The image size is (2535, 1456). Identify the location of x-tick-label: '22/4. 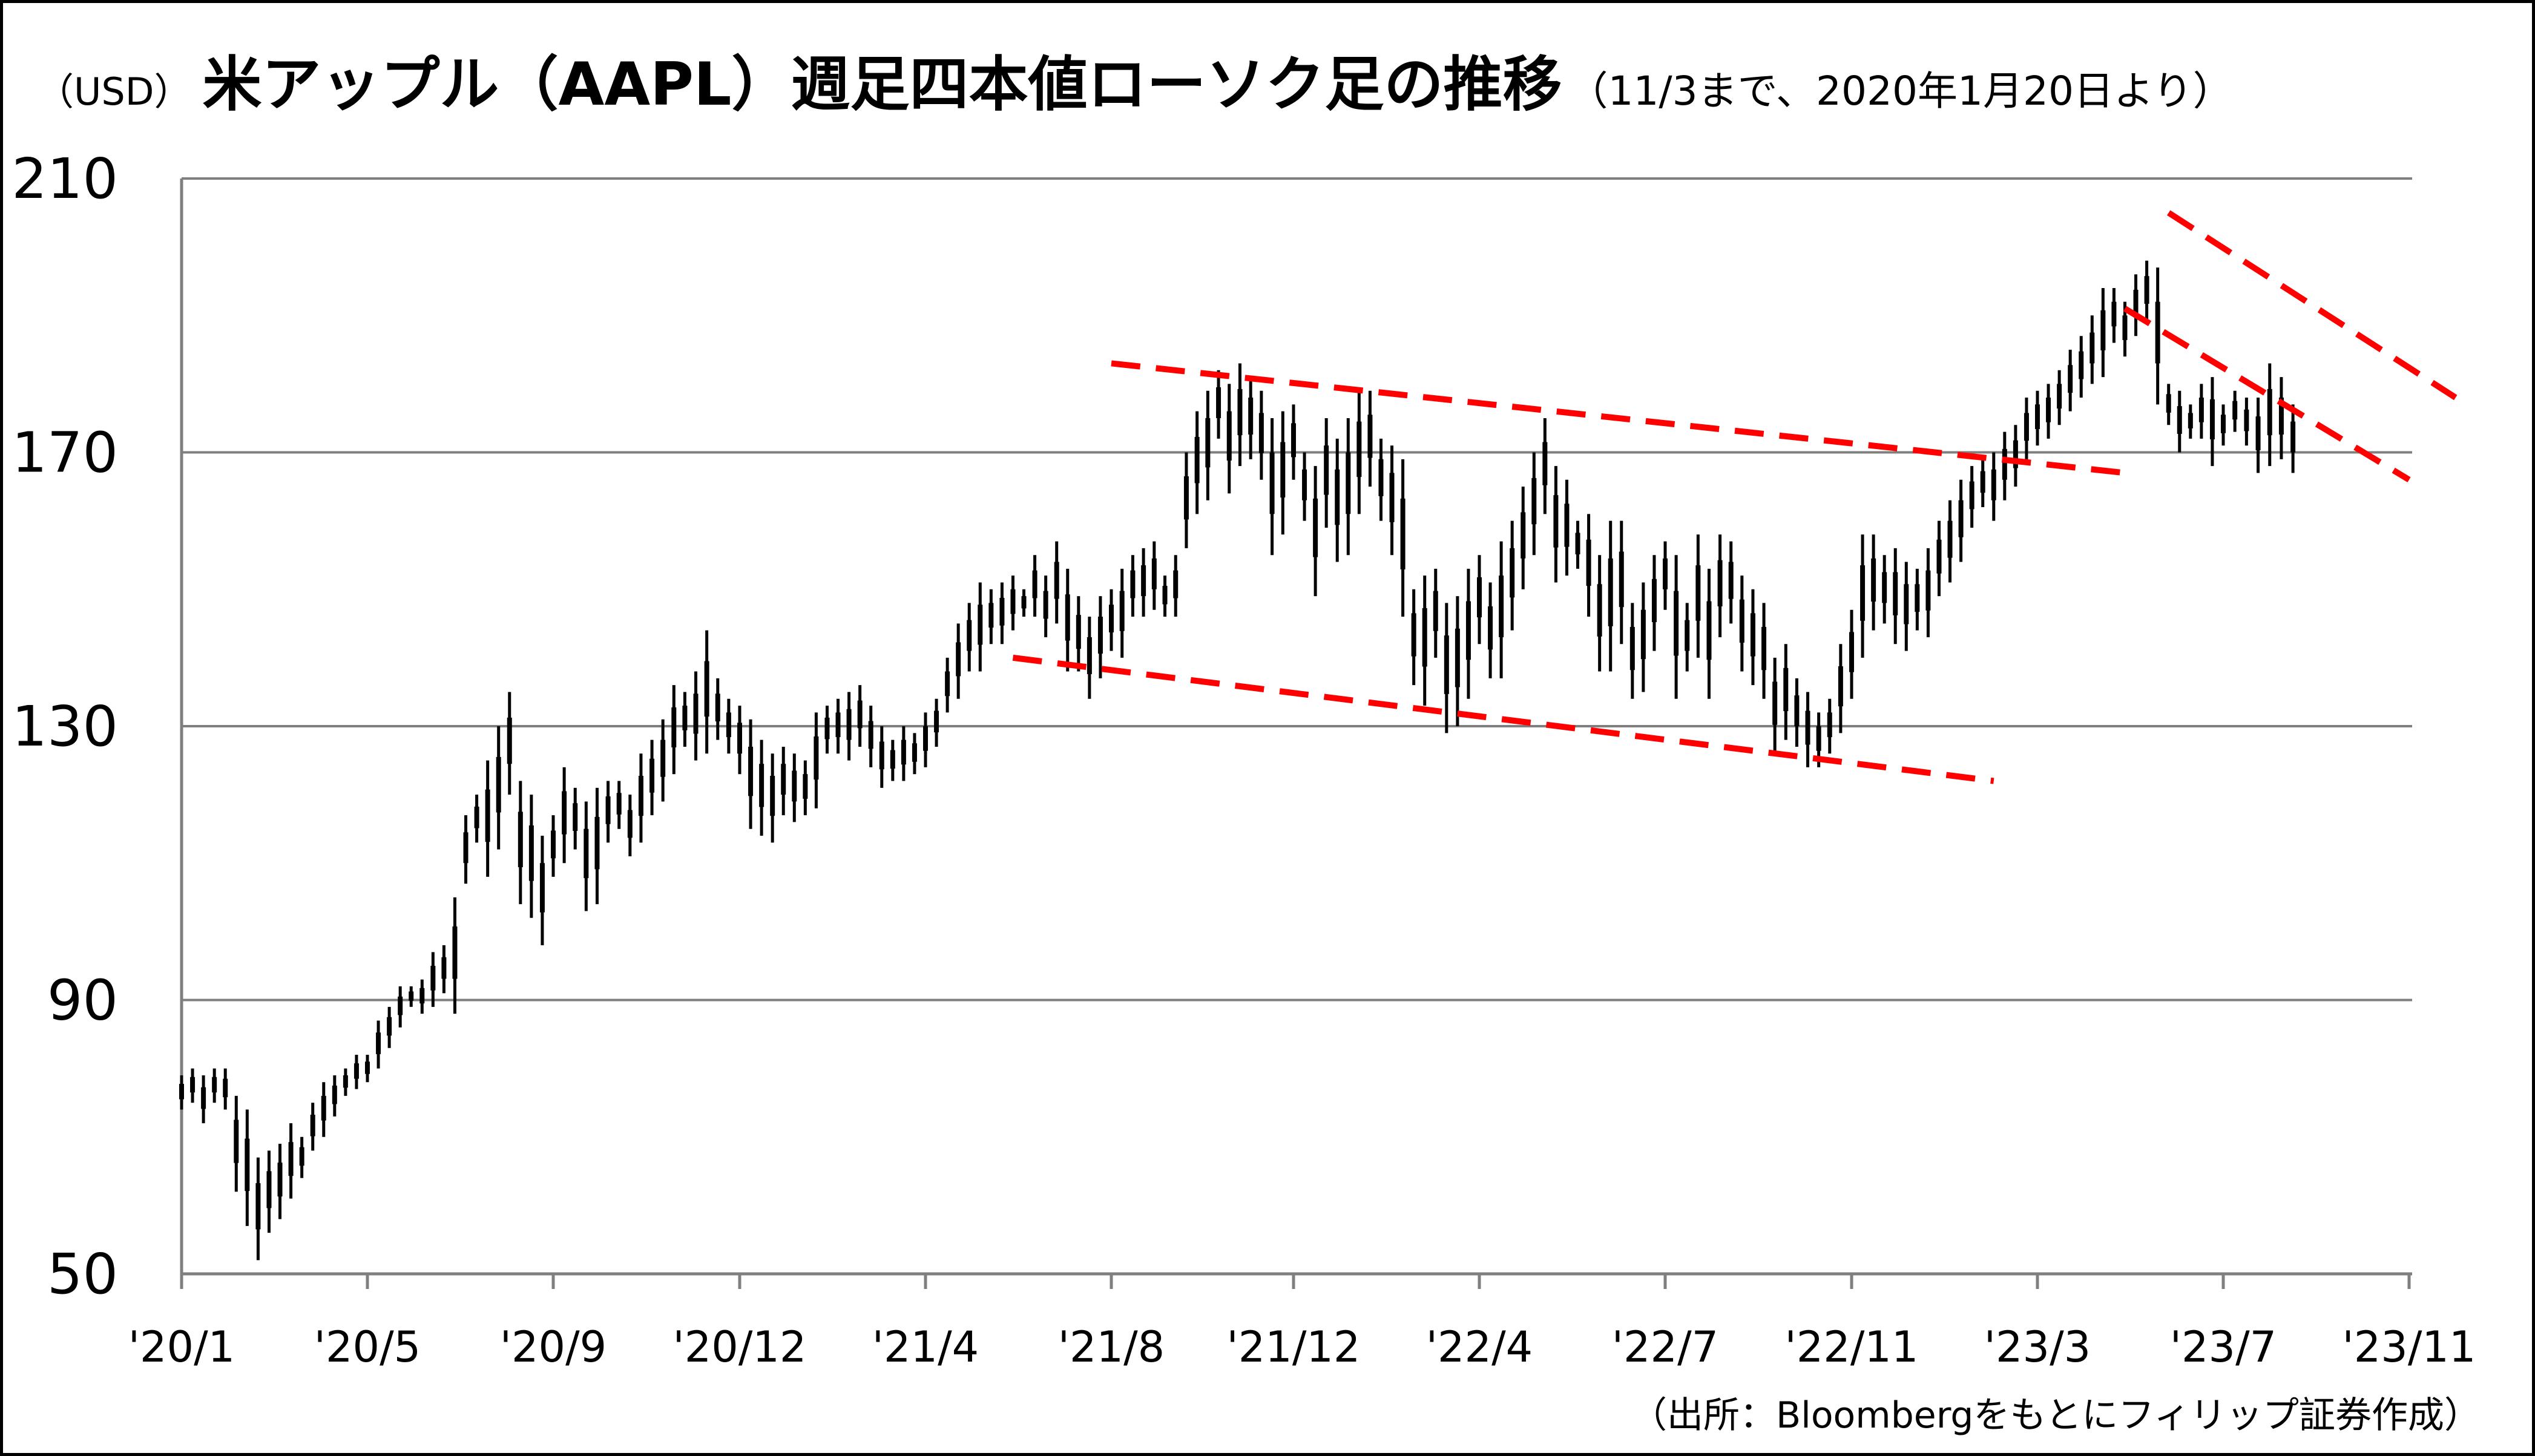
(1479, 1347).